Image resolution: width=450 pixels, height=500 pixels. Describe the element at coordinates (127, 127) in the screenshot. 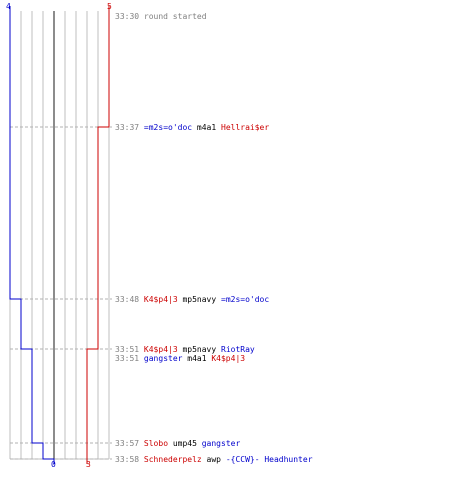

I see `event-time: 33:37` at that location.